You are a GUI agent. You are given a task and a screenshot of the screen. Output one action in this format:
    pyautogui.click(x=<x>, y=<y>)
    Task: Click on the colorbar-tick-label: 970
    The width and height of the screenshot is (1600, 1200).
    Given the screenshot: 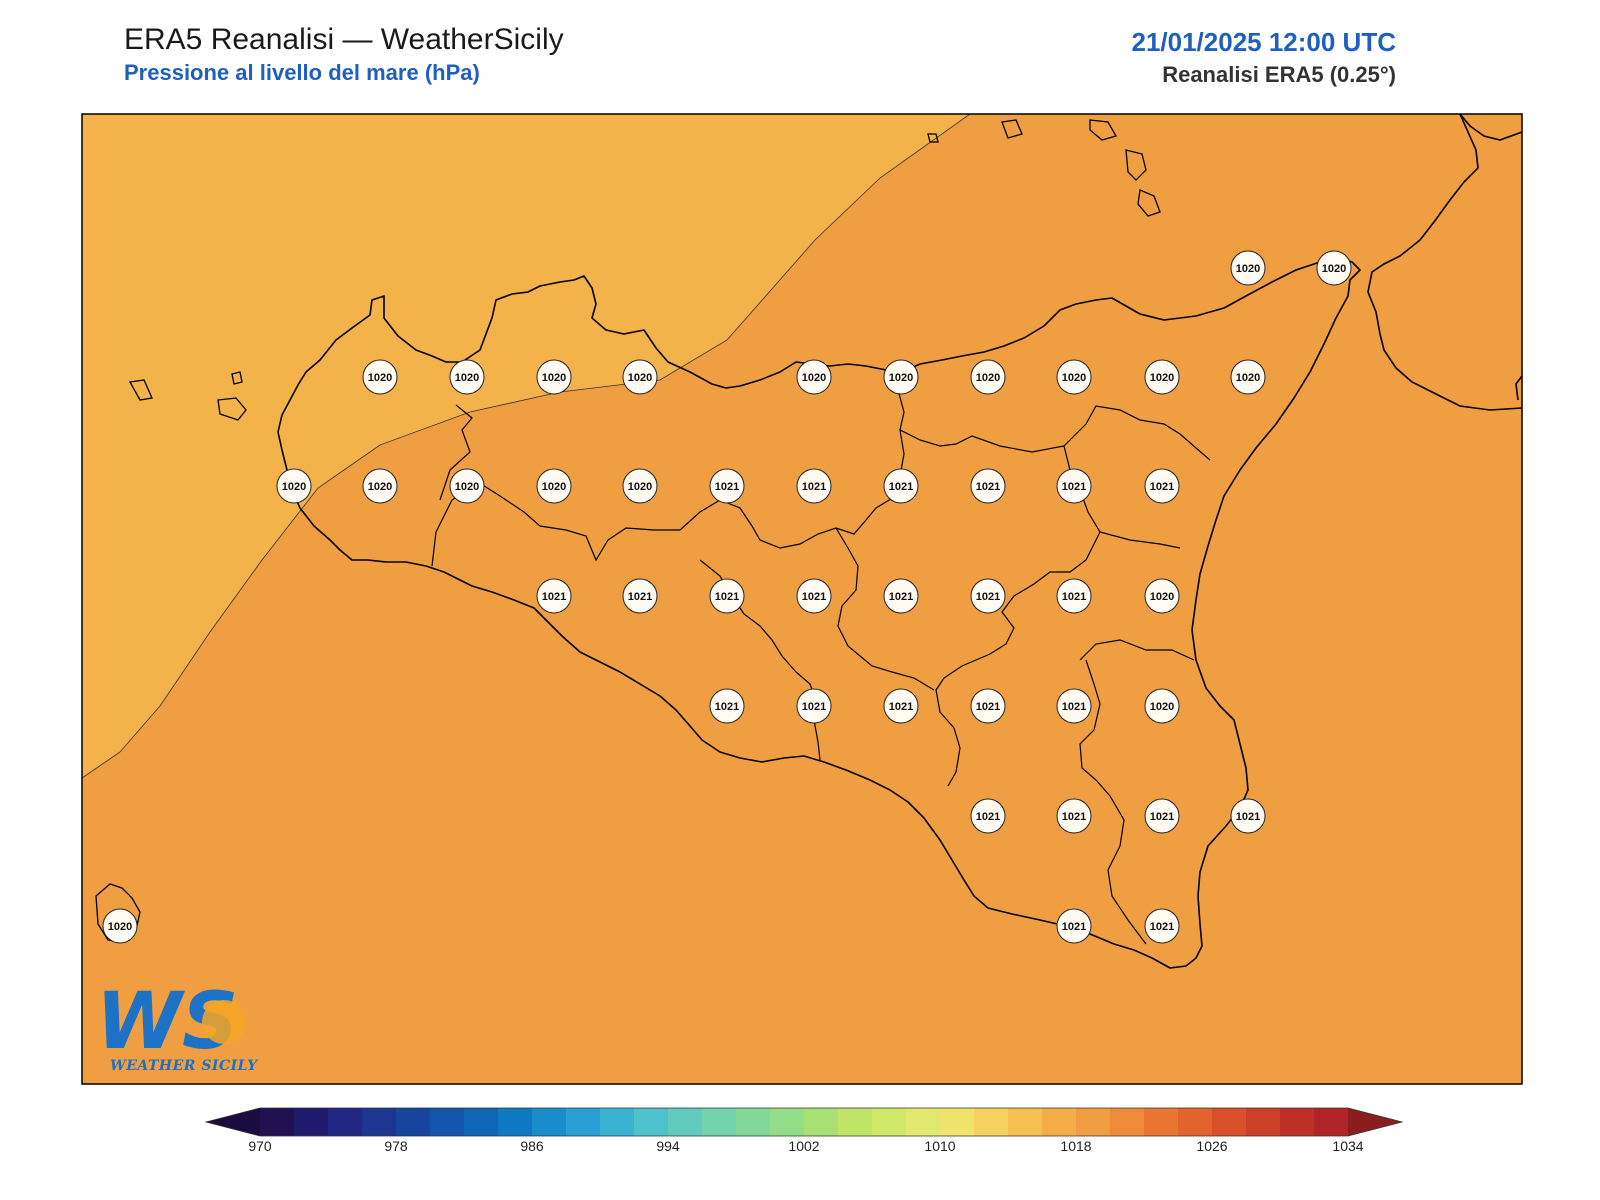 What is the action you would take?
    pyautogui.click(x=260, y=1146)
    